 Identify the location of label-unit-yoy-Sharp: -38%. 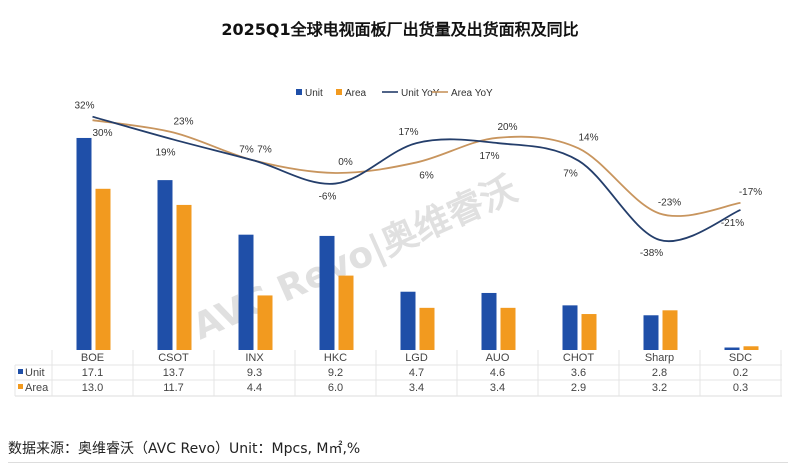
(651, 253).